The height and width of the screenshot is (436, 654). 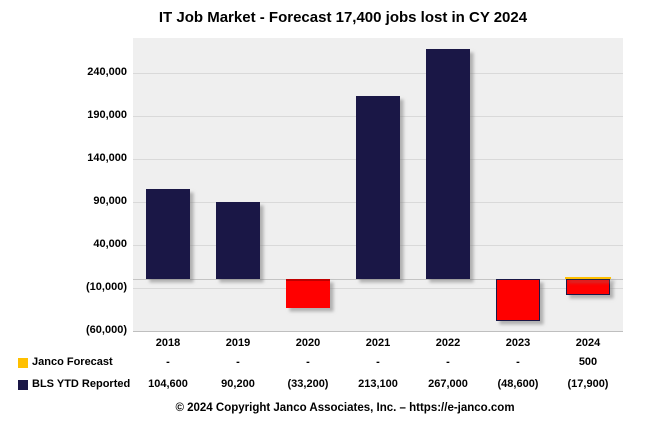 What do you see at coordinates (168, 362) in the screenshot?
I see `table-cell-janco-2018: -` at bounding box center [168, 362].